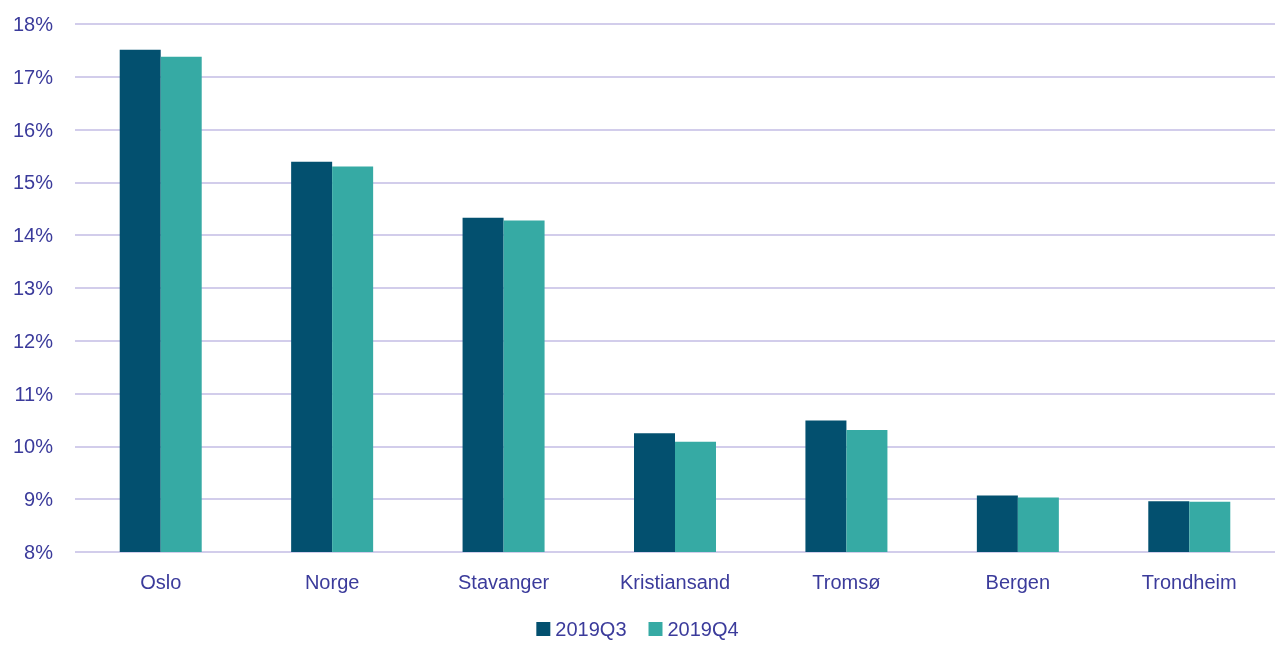 The image size is (1275, 646). What do you see at coordinates (33, 24) in the screenshot?
I see `y-tick-label: 18%` at bounding box center [33, 24].